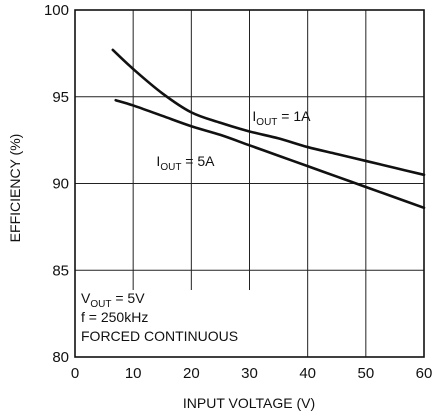 The height and width of the screenshot is (416, 434). What do you see at coordinates (113, 300) in the screenshot?
I see `condition-line-1: VOUT = 5V` at bounding box center [113, 300].